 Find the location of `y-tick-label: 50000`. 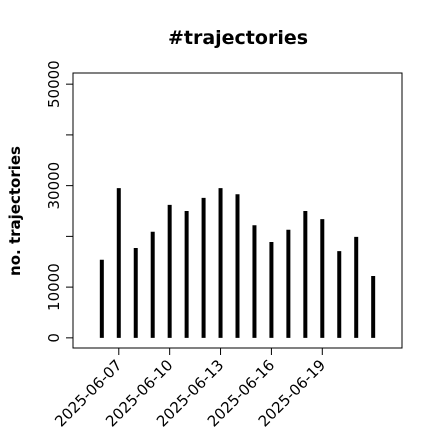

y-tick-label: 50000 is located at coordinates (54, 84).